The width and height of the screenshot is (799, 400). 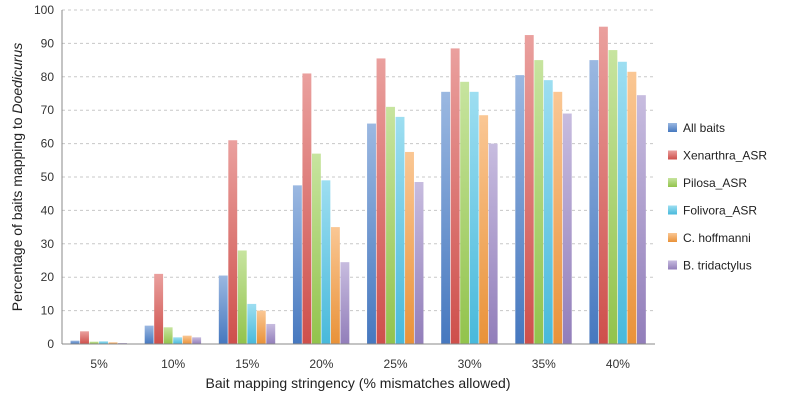 What do you see at coordinates (544, 364) in the screenshot?
I see `x-tick-label: 35%` at bounding box center [544, 364].